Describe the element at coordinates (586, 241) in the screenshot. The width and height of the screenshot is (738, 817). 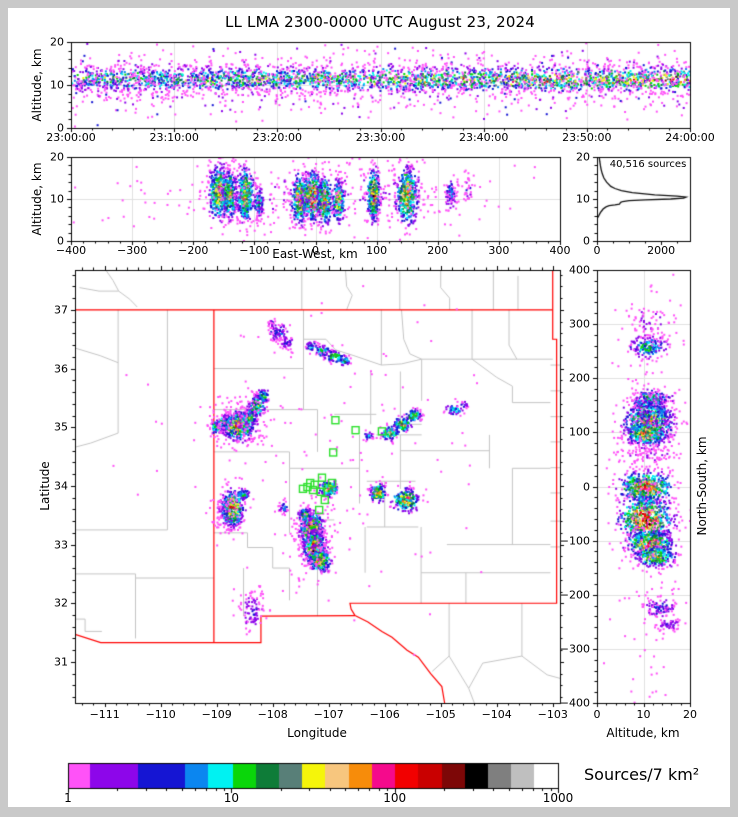
I see `p3-y-tick-label: 0` at that location.